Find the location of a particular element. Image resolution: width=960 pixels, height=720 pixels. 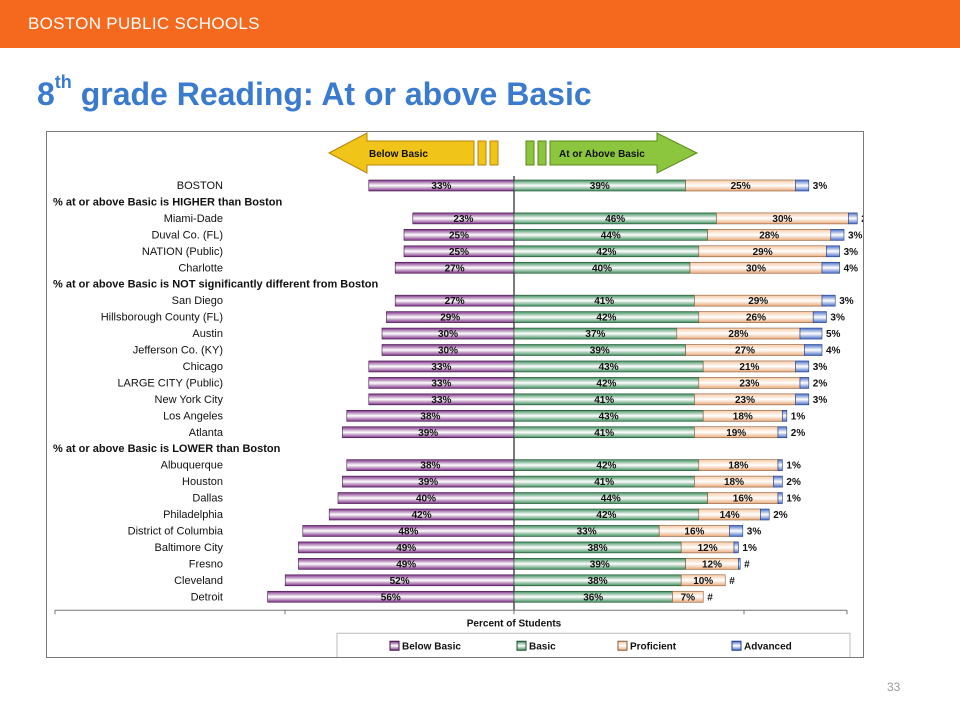

value-below-basic: 42% is located at coordinates (422, 515).